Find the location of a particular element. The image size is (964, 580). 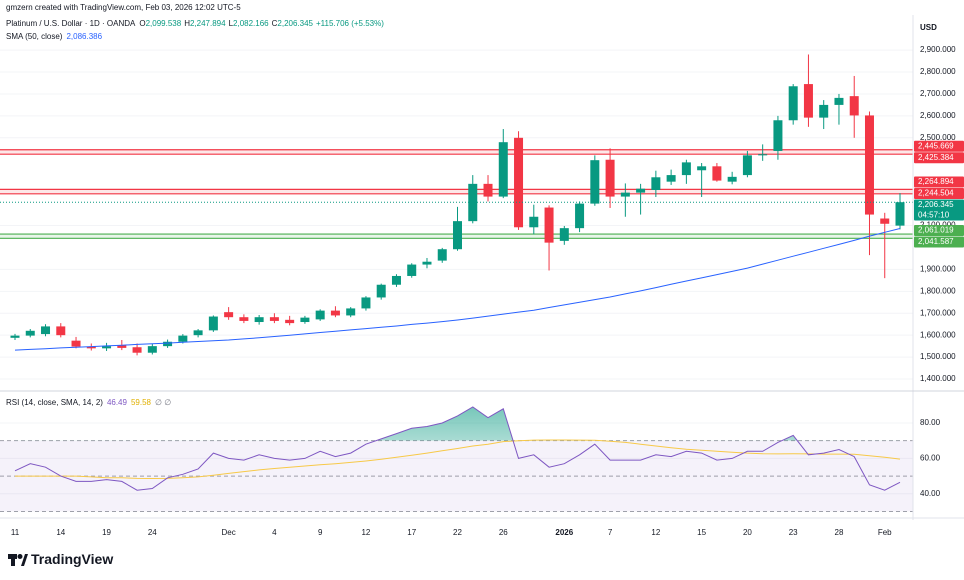

x-tick-label: Feb is located at coordinates (885, 532).